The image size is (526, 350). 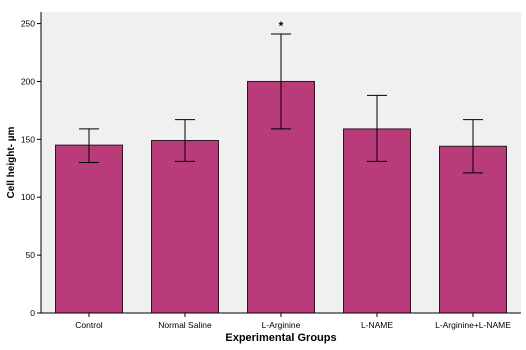 What do you see at coordinates (31, 255) in the screenshot?
I see `y-tick-label-1: 50` at bounding box center [31, 255].